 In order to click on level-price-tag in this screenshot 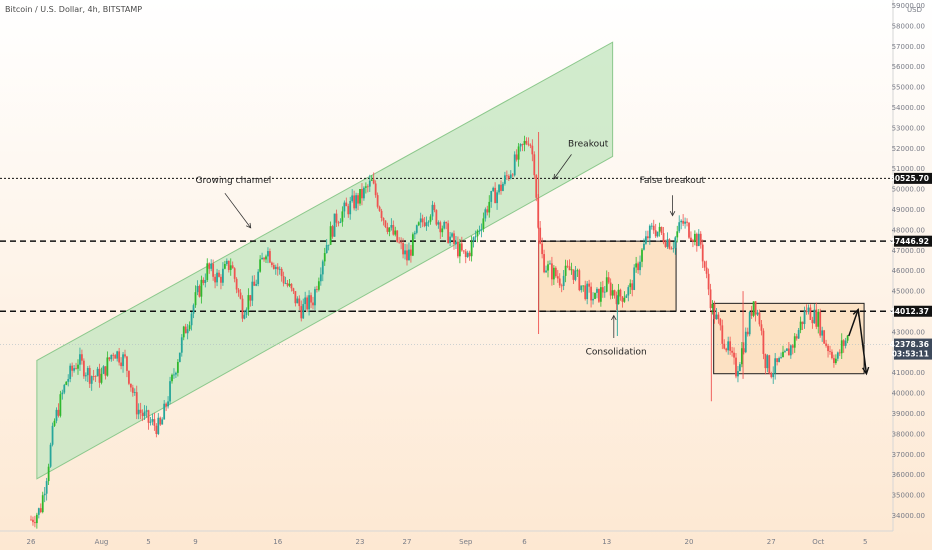, I will do `click(913, 311)`.